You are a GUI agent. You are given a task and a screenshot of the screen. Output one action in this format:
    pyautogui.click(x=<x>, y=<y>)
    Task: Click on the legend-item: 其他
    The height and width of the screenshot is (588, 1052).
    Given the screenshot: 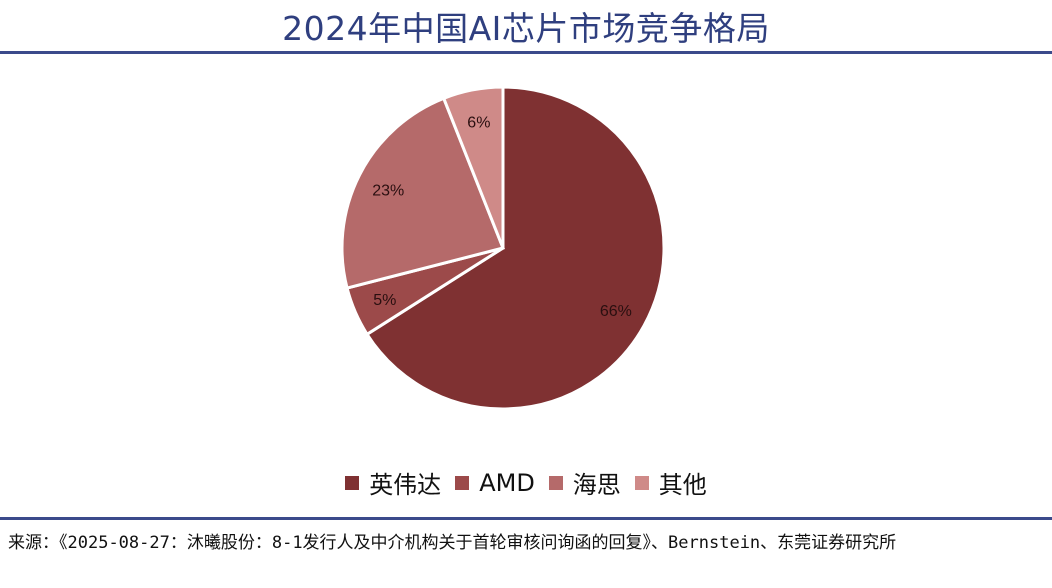 What is the action you would take?
    pyautogui.click(x=670, y=482)
    